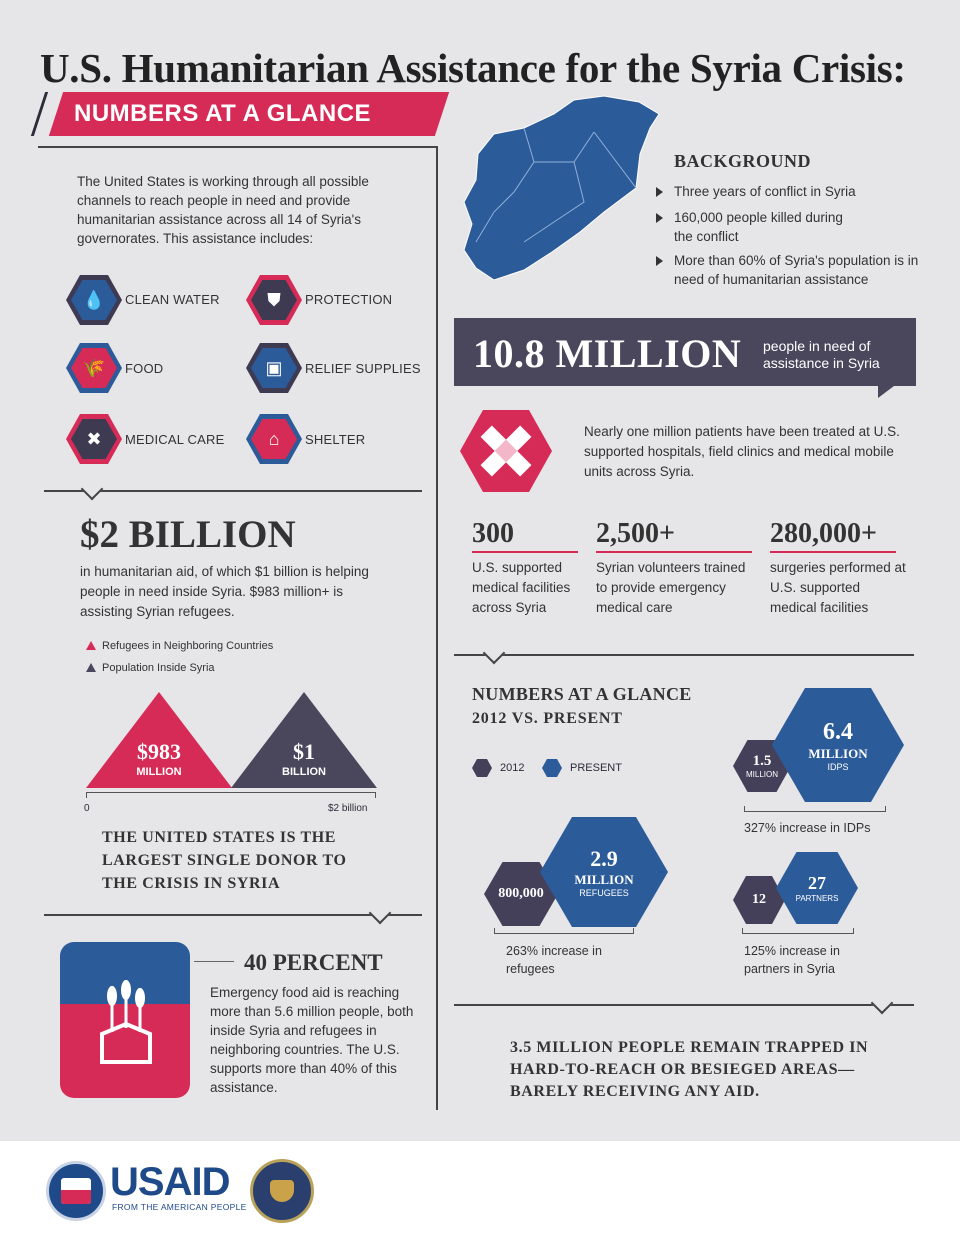 The height and width of the screenshot is (1242, 960). What do you see at coordinates (838, 753) in the screenshot?
I see `idps-present-unit: MILLION` at bounding box center [838, 753].